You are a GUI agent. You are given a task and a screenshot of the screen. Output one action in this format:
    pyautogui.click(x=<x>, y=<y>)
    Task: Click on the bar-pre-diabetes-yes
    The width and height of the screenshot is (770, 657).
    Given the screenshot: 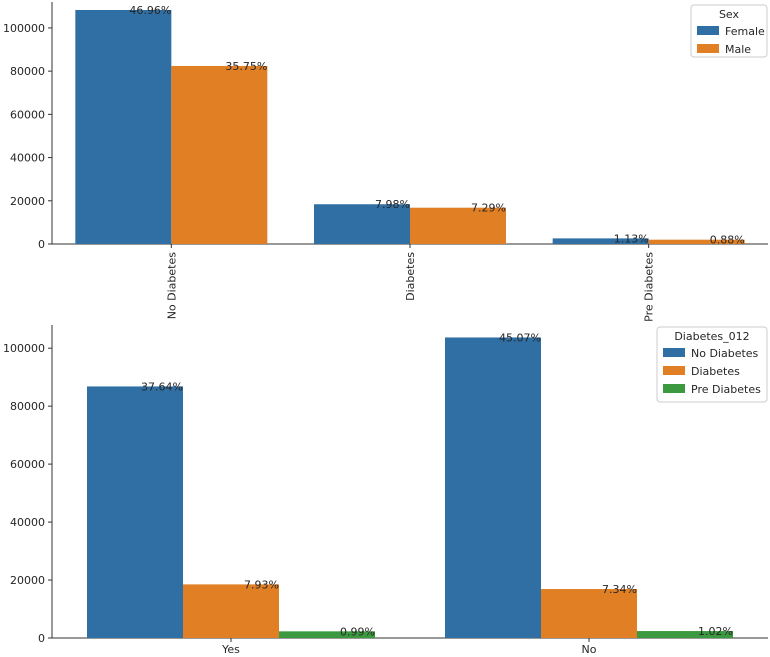 What is the action you would take?
    pyautogui.click(x=327, y=634)
    